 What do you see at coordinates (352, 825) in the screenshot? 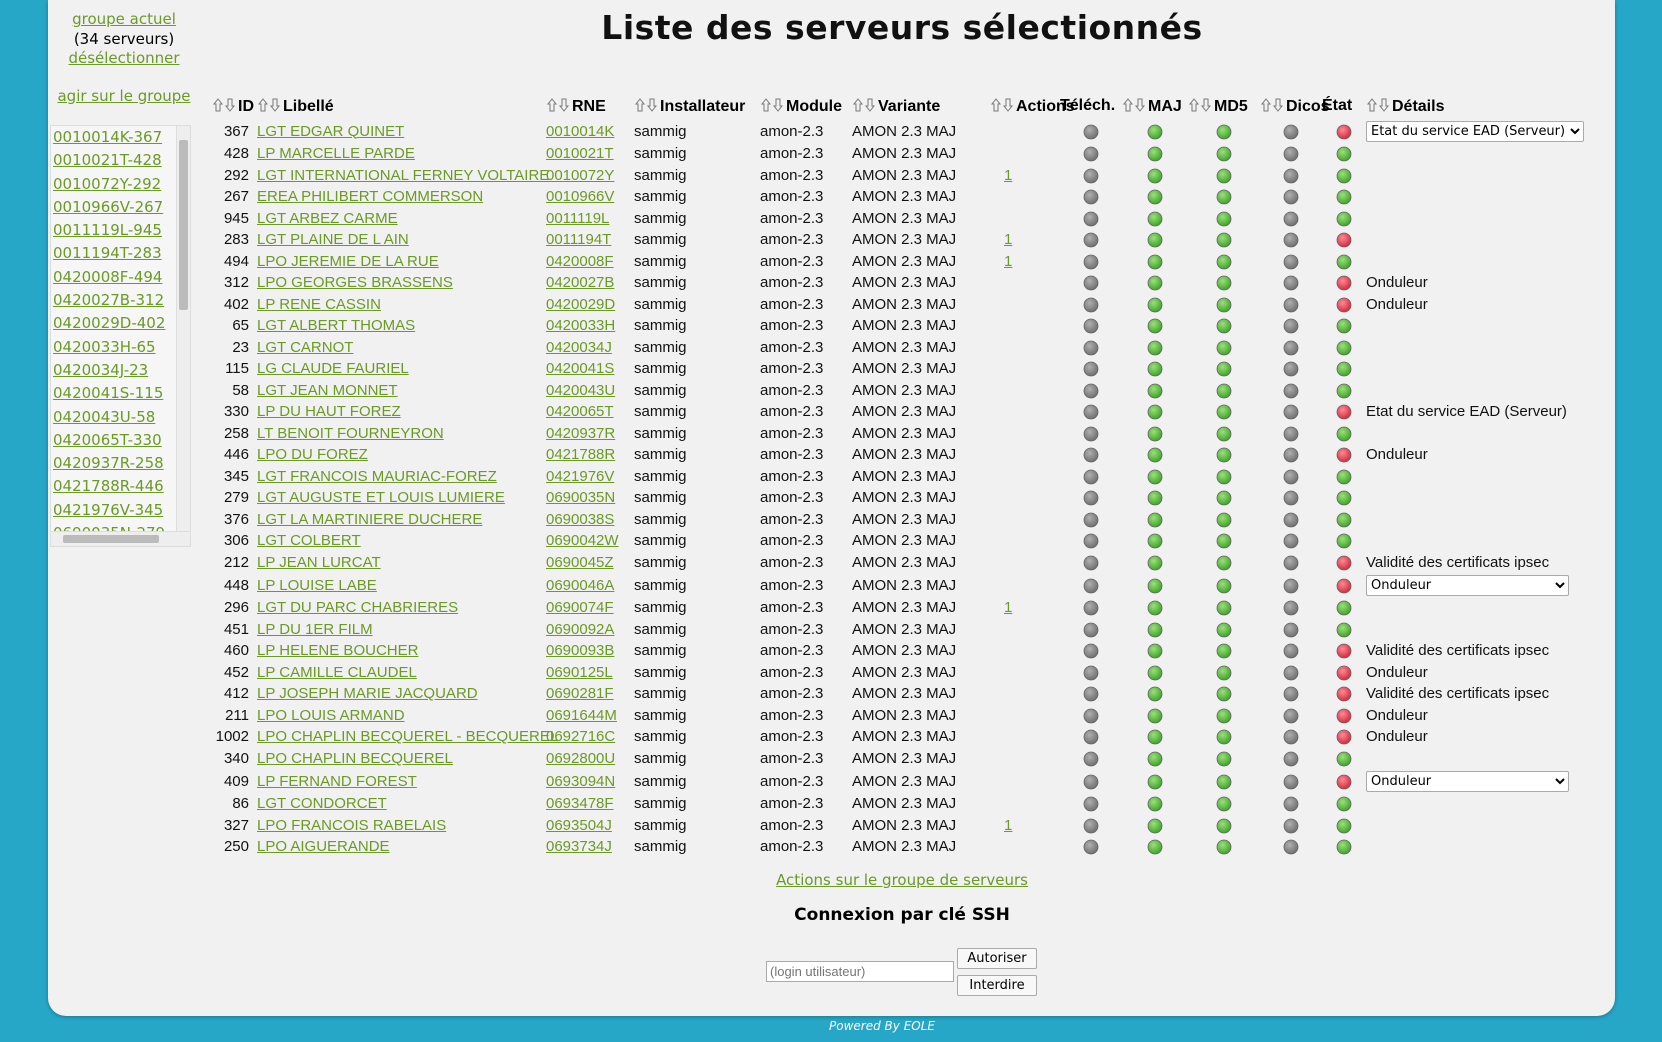
I see `server-label-link: LPO FRANCOIS RABELAIS` at bounding box center [352, 825].